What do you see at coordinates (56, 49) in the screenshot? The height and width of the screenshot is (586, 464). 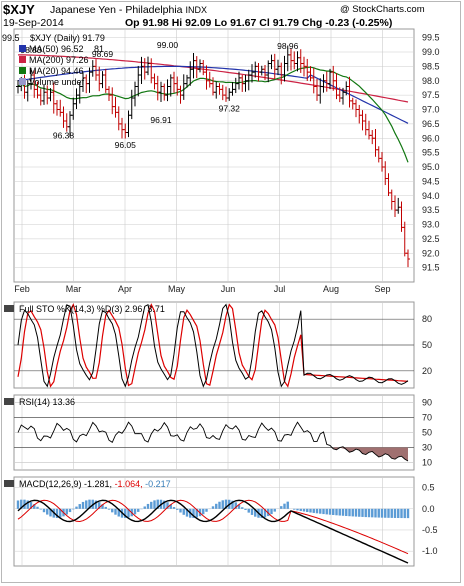 I see `legend-ma50: MA(50) 96.52` at bounding box center [56, 49].